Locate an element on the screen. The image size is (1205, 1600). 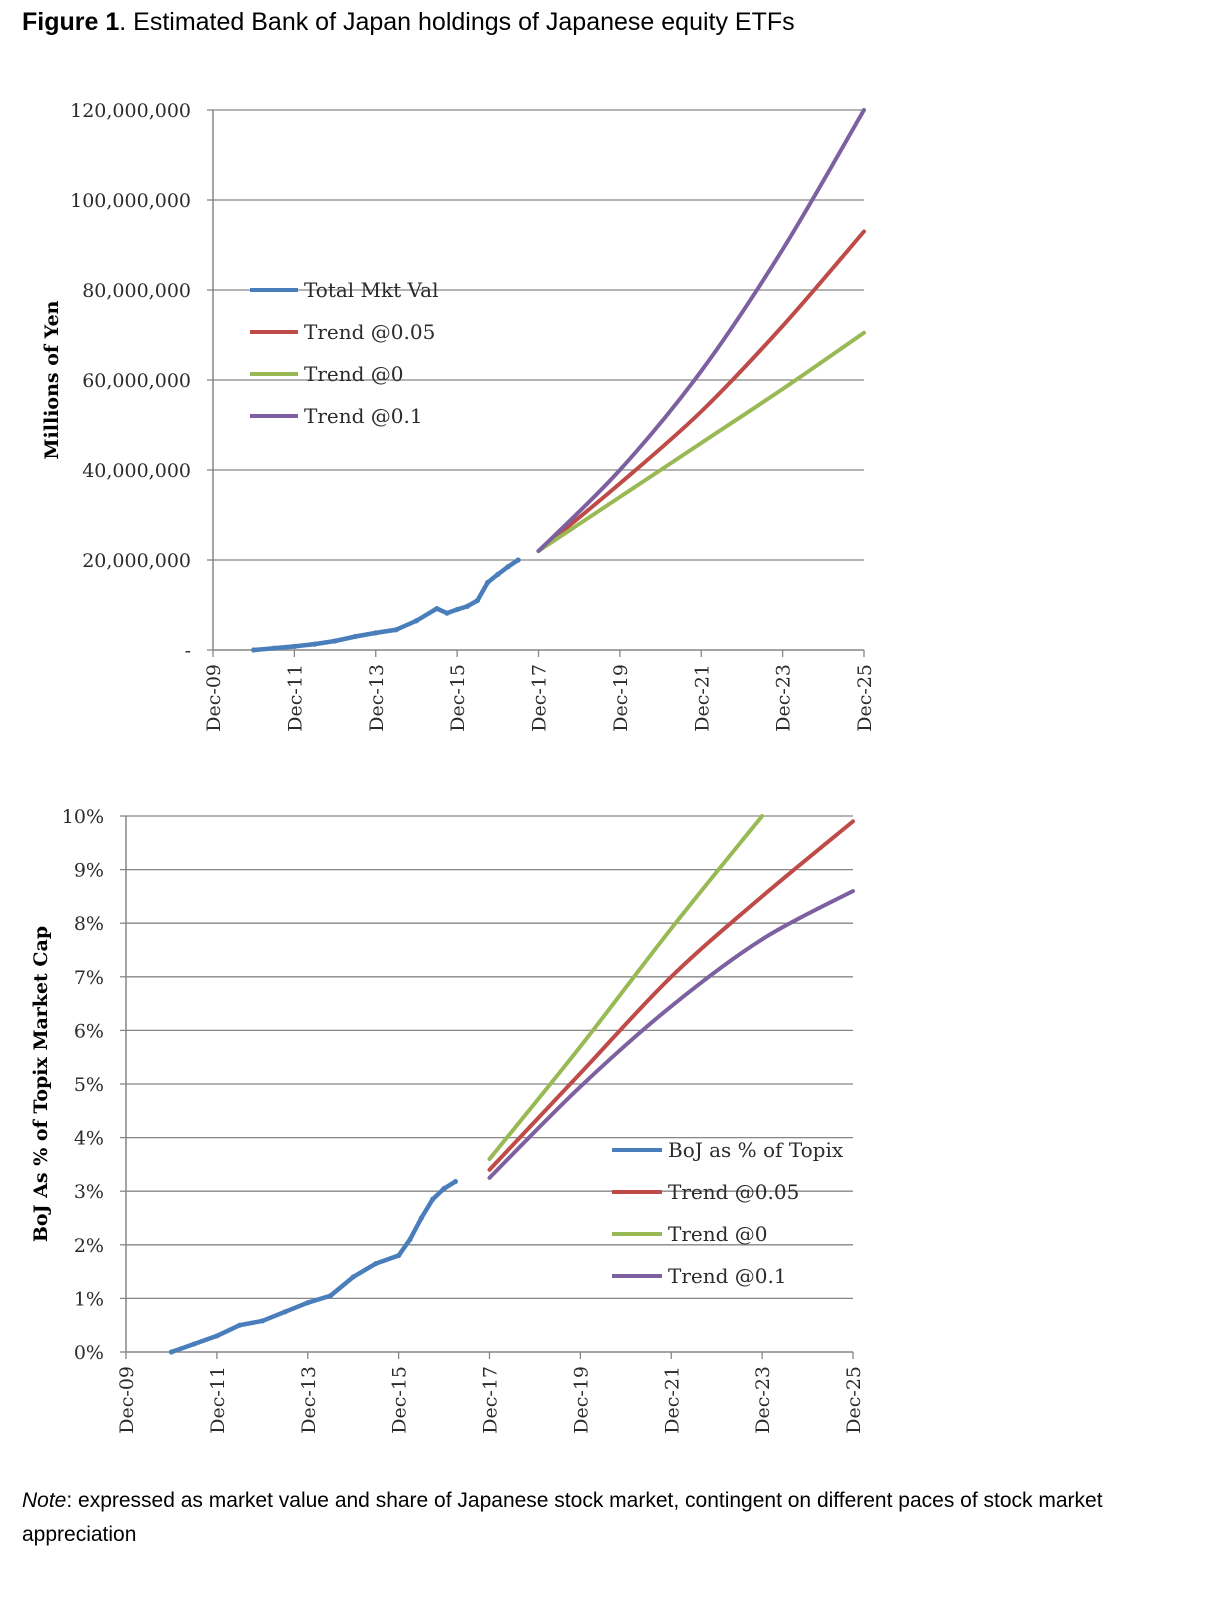
y-tick-label: 0% is located at coordinates (89, 1353).